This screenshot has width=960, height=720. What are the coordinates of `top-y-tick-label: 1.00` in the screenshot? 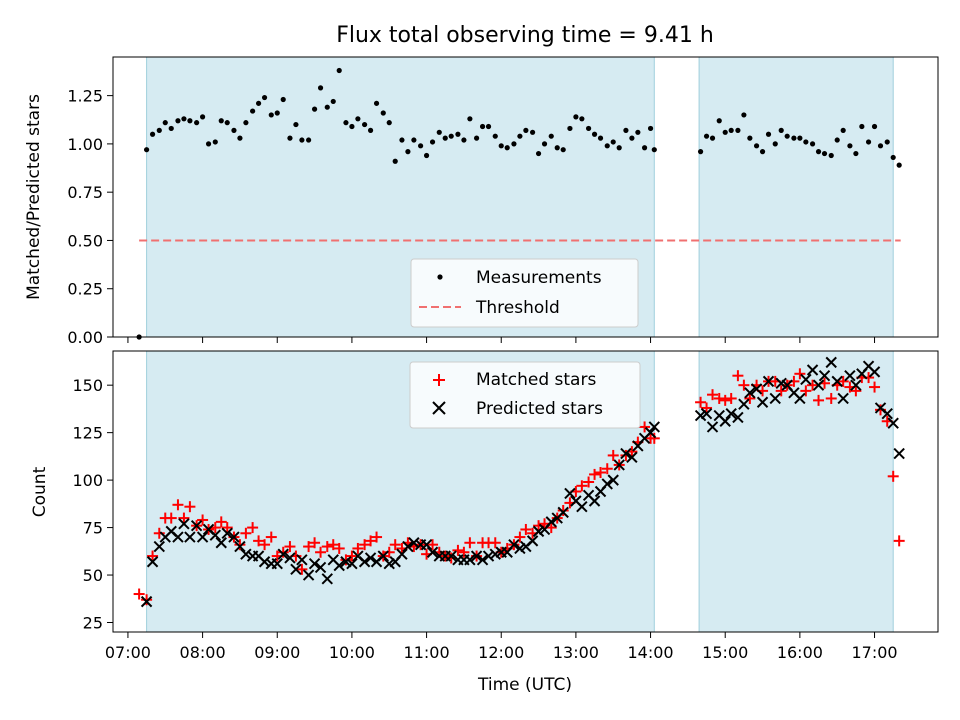 It's located at (85, 144).